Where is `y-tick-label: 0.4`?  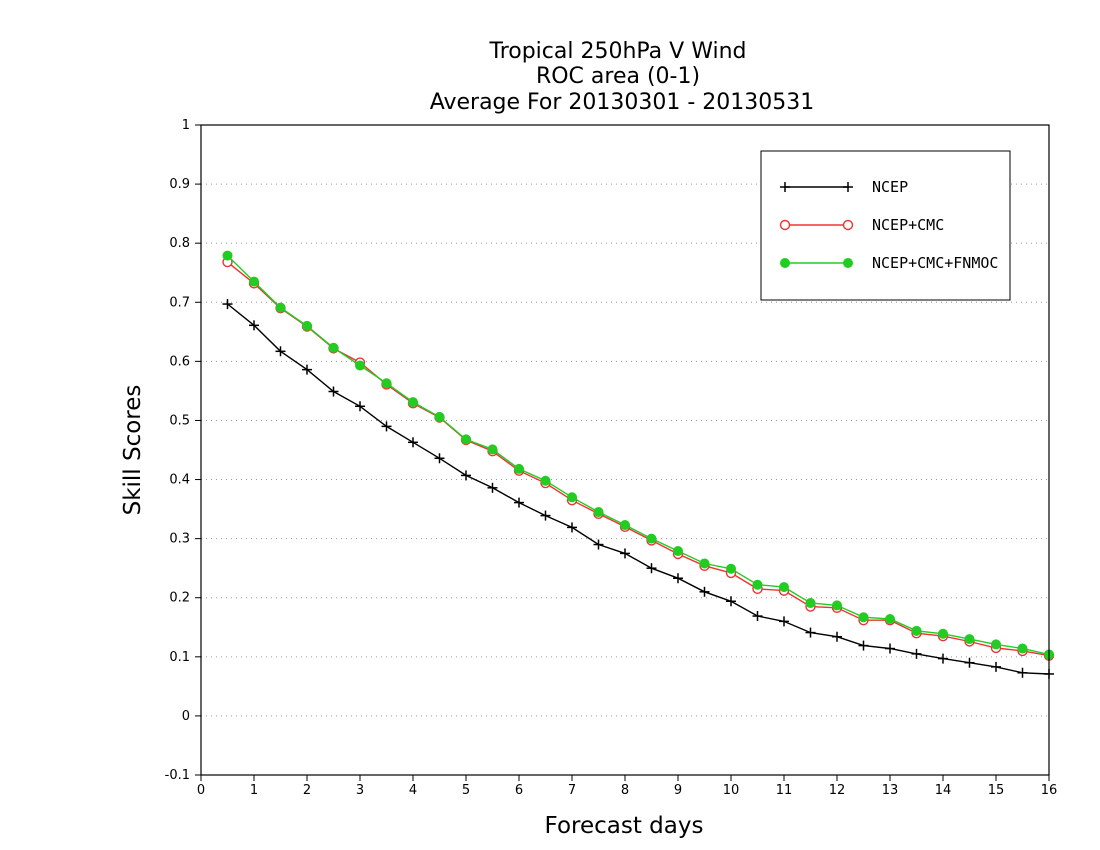
y-tick-label: 0.4 is located at coordinates (179, 480).